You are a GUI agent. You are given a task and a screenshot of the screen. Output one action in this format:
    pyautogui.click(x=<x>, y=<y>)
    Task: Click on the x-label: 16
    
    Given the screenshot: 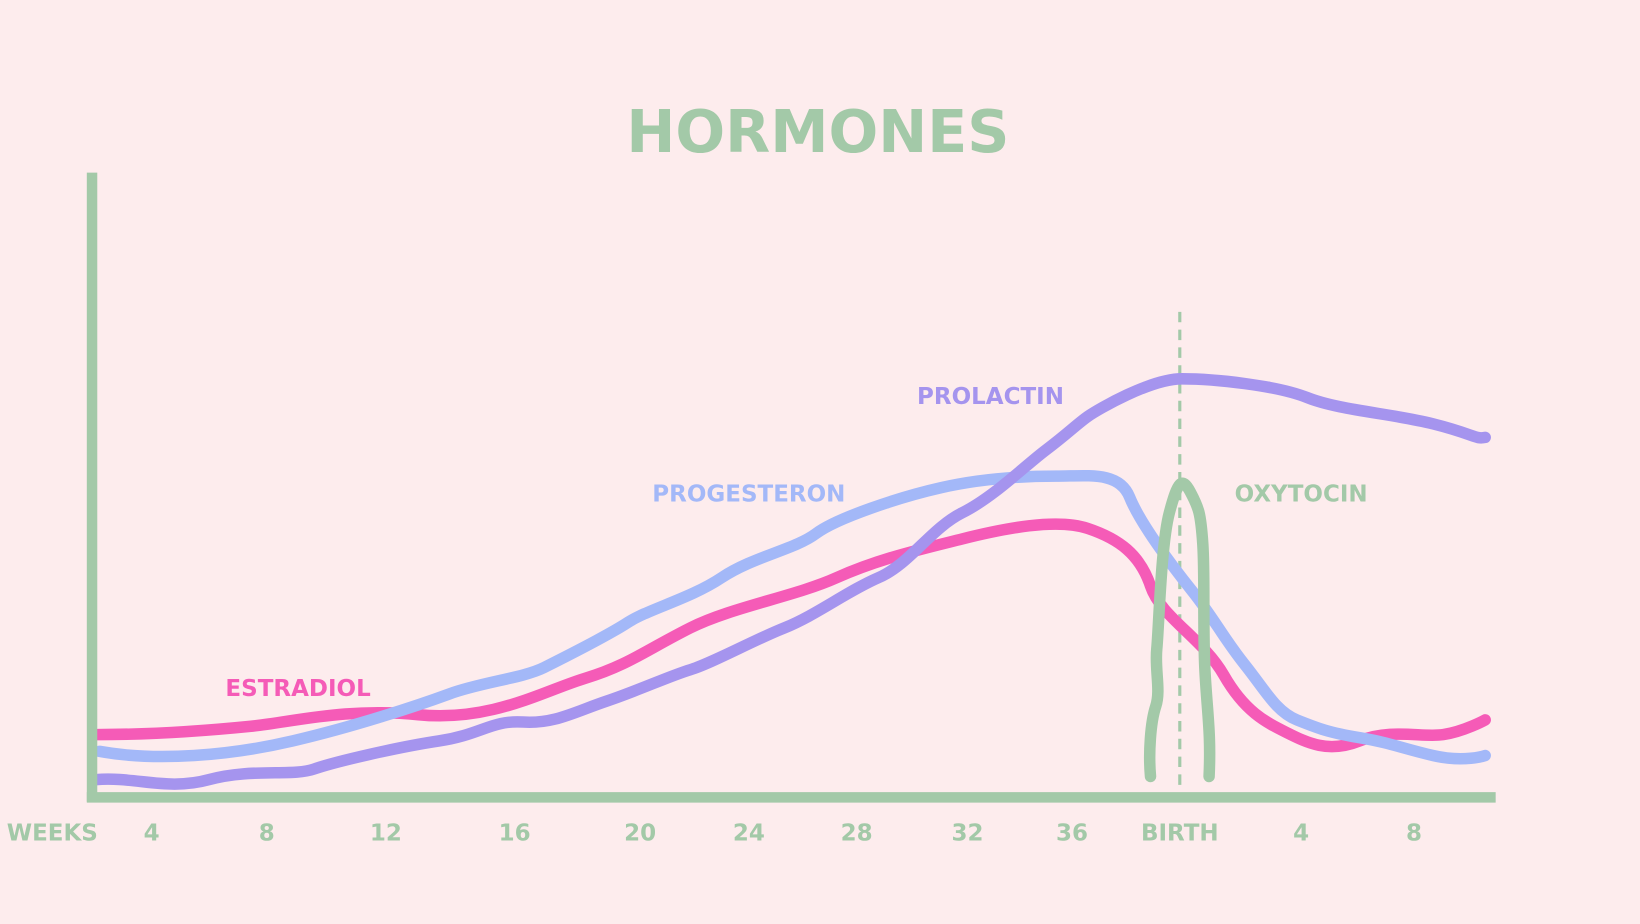 What is the action you would take?
    pyautogui.click(x=515, y=834)
    